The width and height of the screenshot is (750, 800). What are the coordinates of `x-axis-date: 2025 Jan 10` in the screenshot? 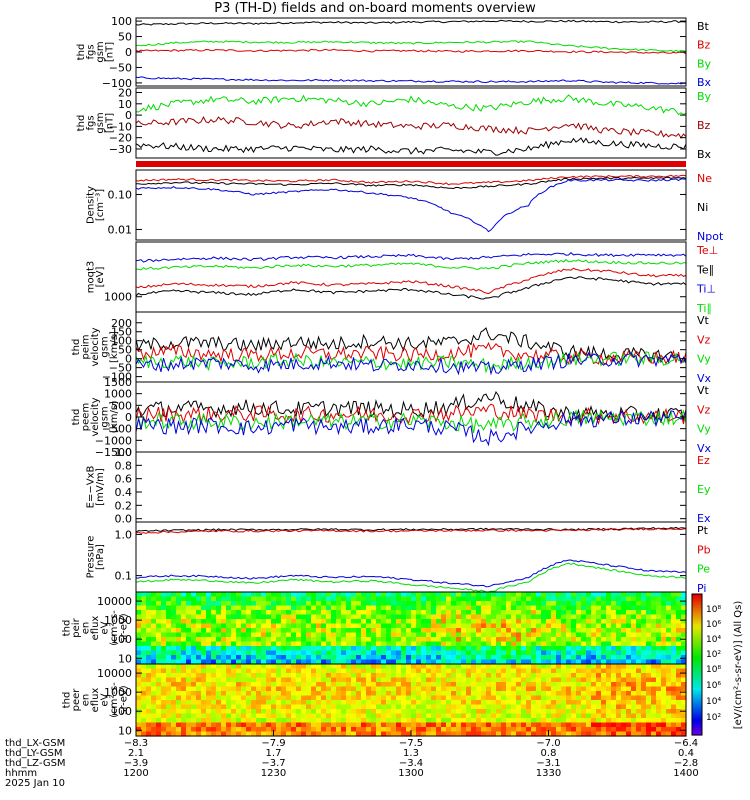 It's located at (35, 783).